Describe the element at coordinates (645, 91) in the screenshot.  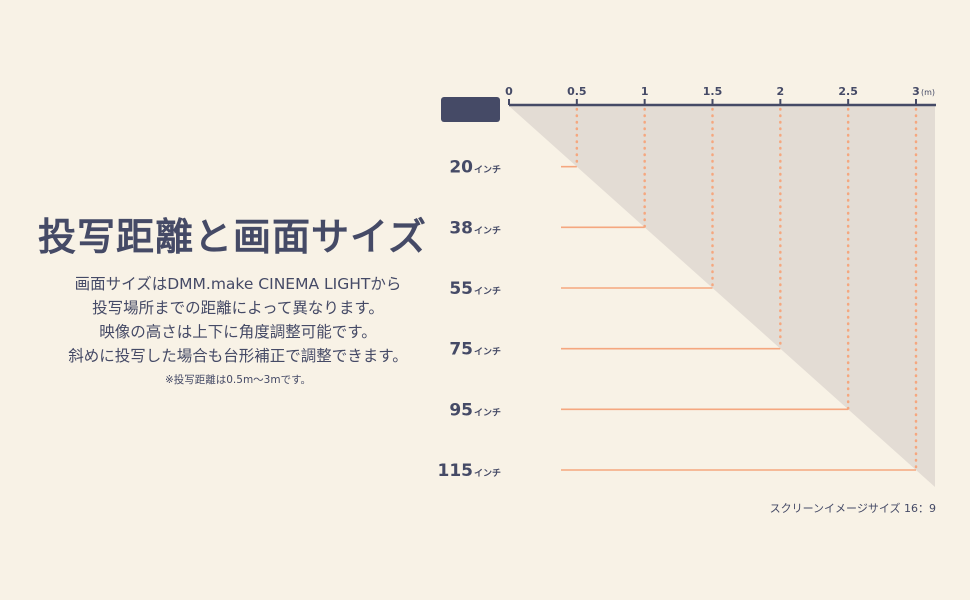
I see `axis-tick-label: 1` at that location.